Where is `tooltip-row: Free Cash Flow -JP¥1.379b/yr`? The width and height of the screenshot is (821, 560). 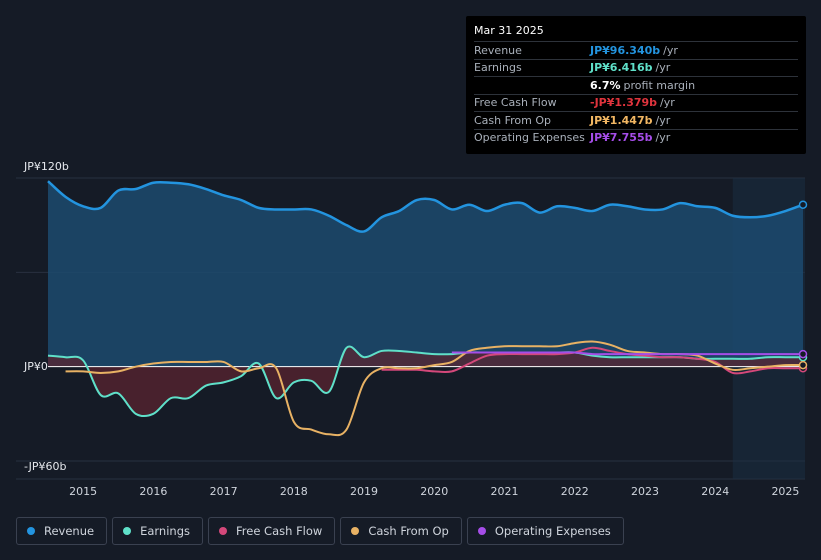
tooltip-row: Free Cash Flow -JP¥1.379b/yr is located at coordinates (636, 102).